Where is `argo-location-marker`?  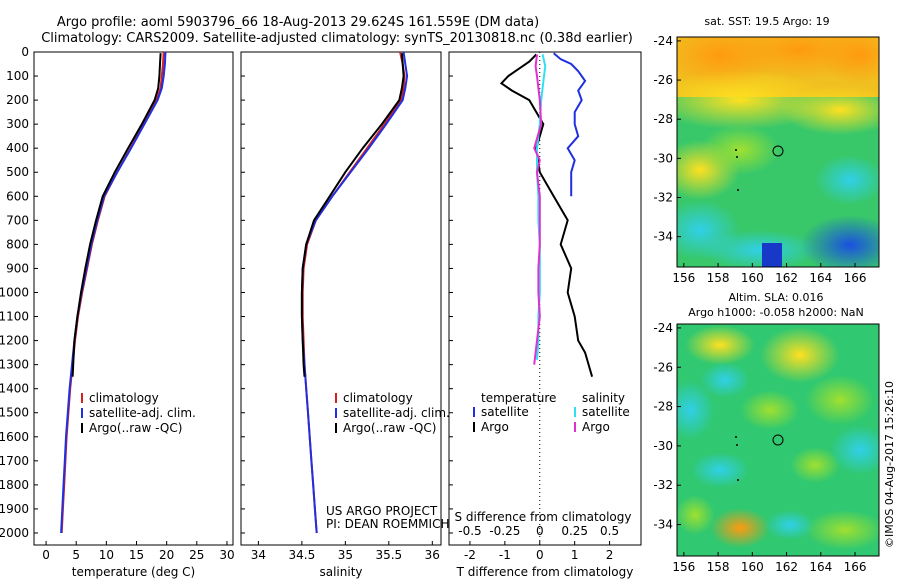
argo-location-marker is located at coordinates (778, 440).